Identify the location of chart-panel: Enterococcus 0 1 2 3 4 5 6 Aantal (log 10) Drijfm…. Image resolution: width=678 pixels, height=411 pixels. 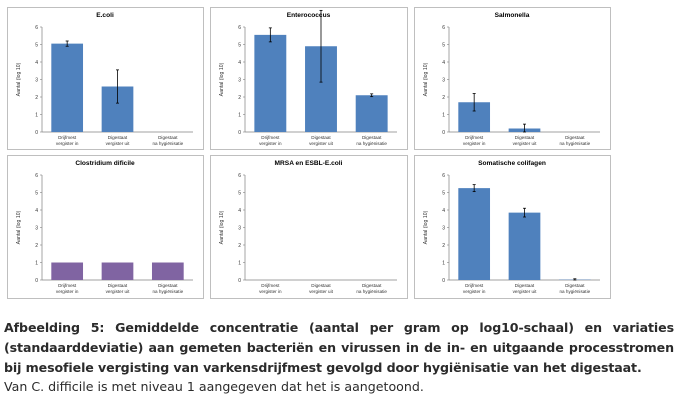
(309, 78).